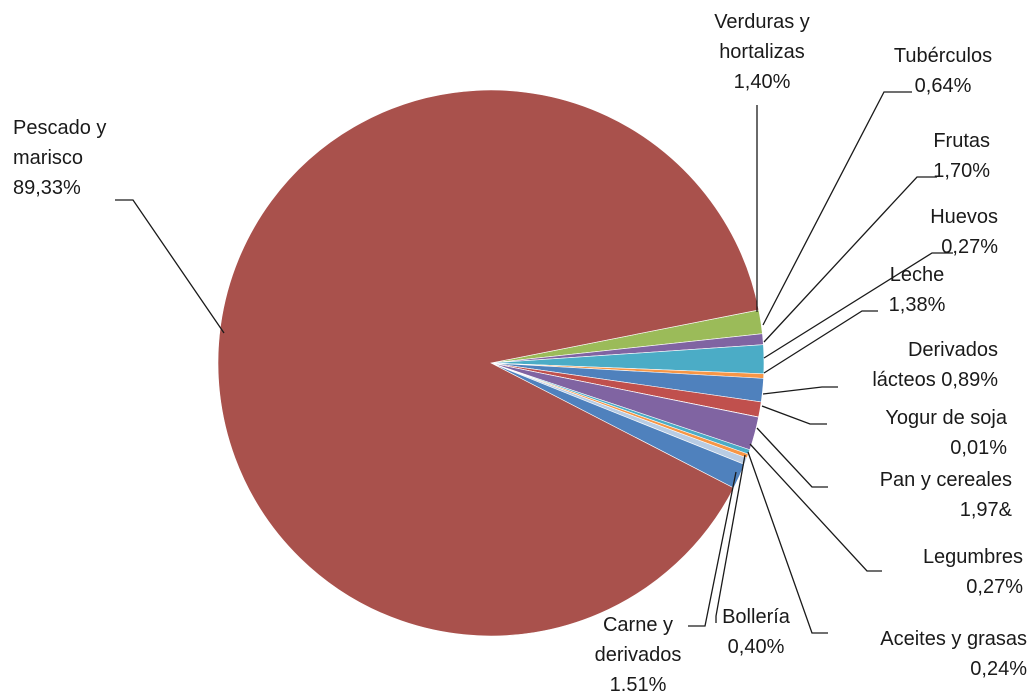  Describe the element at coordinates (762, 22) in the screenshot. I see `slice-label-line: Verduras y` at that location.